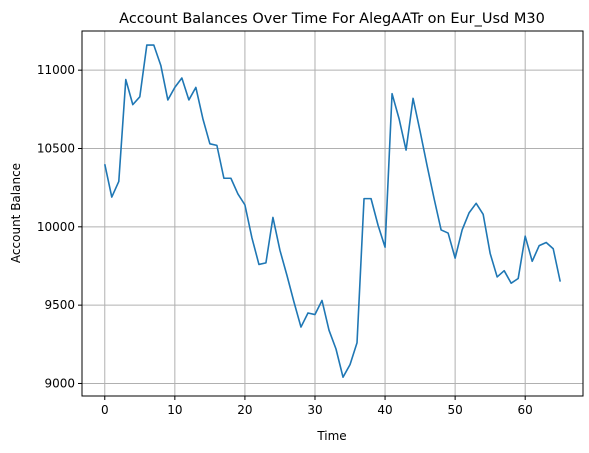  I want to click on y-tick-label: 10500, so click(56, 148).